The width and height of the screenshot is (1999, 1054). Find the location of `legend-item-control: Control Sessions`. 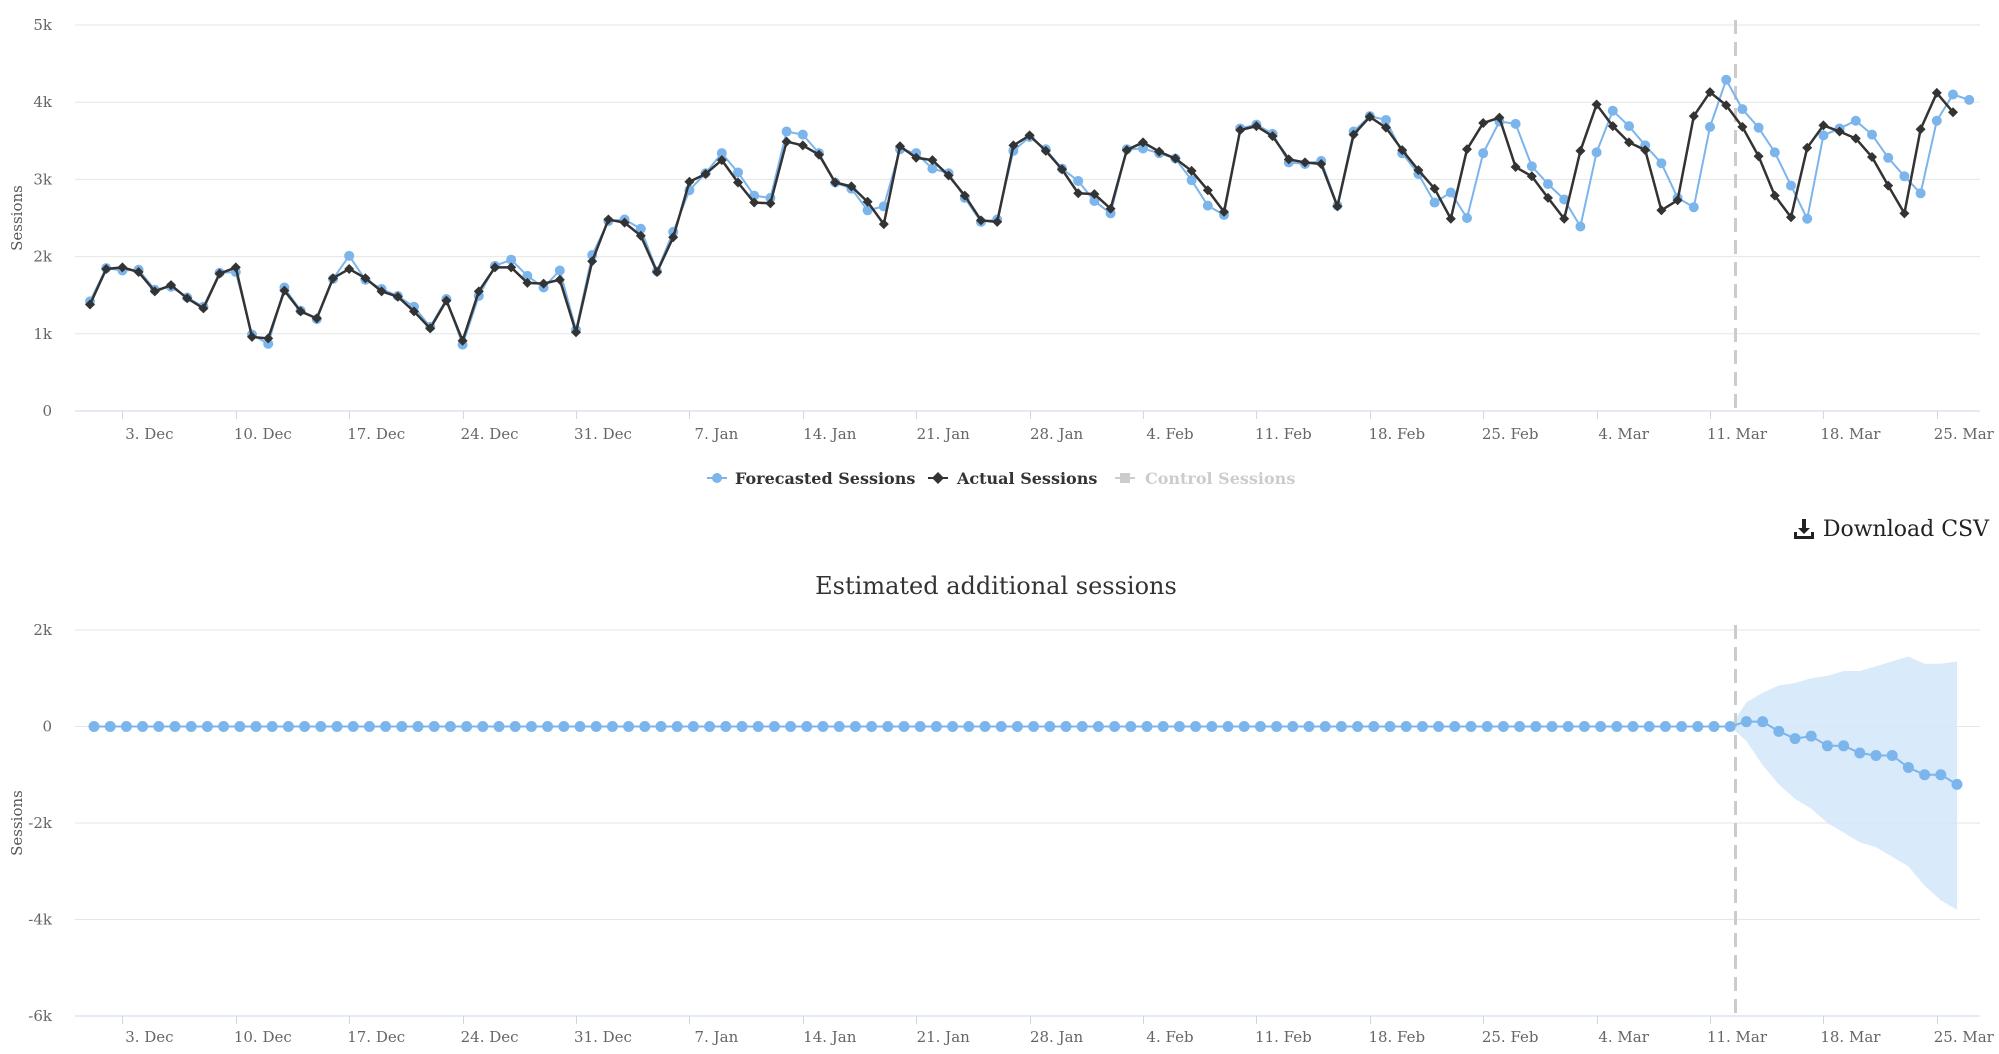

legend-item-control: Control Sessions is located at coordinates (1205, 478).